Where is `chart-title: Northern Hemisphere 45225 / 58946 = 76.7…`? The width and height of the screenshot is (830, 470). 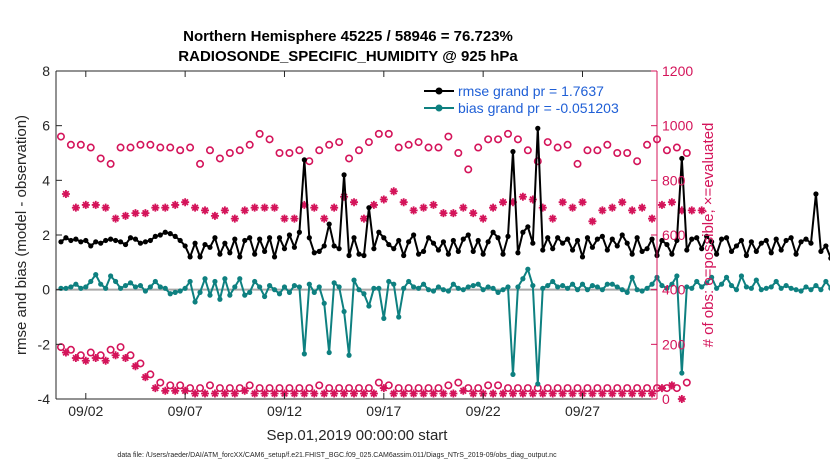
chart-title: Northern Hemisphere 45225 / 58946 = 76.7… is located at coordinates (348, 36).